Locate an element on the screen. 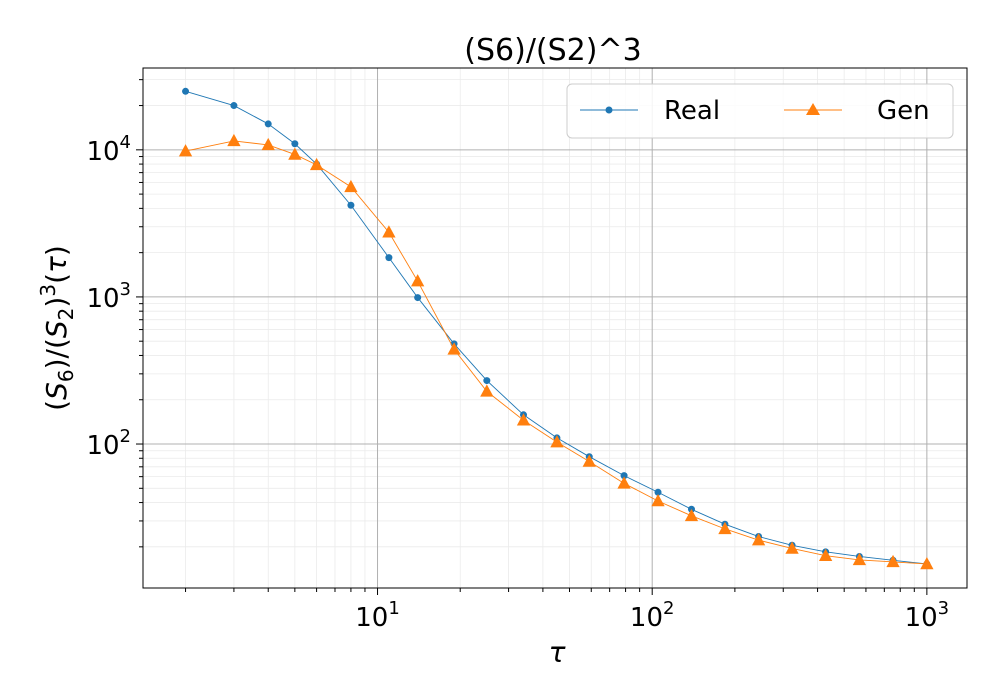 The image size is (1000, 700). y-tick-label: 10⁴ is located at coordinates (108, 149).